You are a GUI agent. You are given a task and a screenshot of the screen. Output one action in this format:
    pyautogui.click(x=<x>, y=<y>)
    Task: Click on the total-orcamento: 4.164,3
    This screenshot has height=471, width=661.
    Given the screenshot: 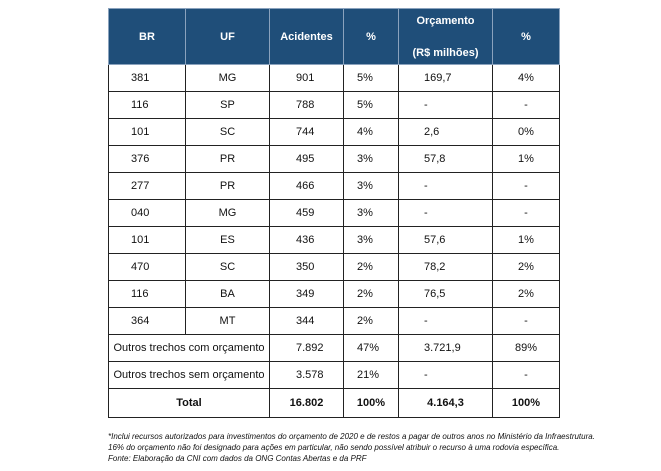 What is the action you would take?
    pyautogui.click(x=445, y=403)
    